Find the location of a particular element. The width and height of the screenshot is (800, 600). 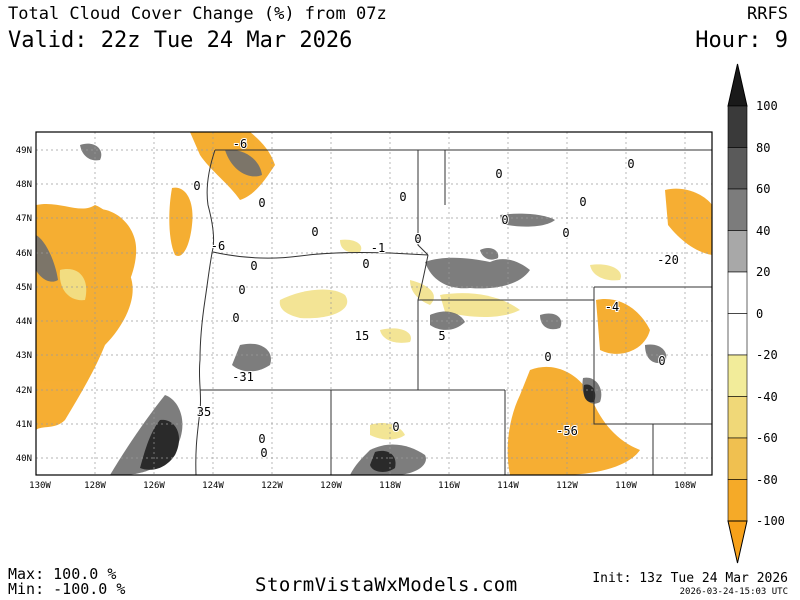

contour-label: -4 is located at coordinates (612, 307).